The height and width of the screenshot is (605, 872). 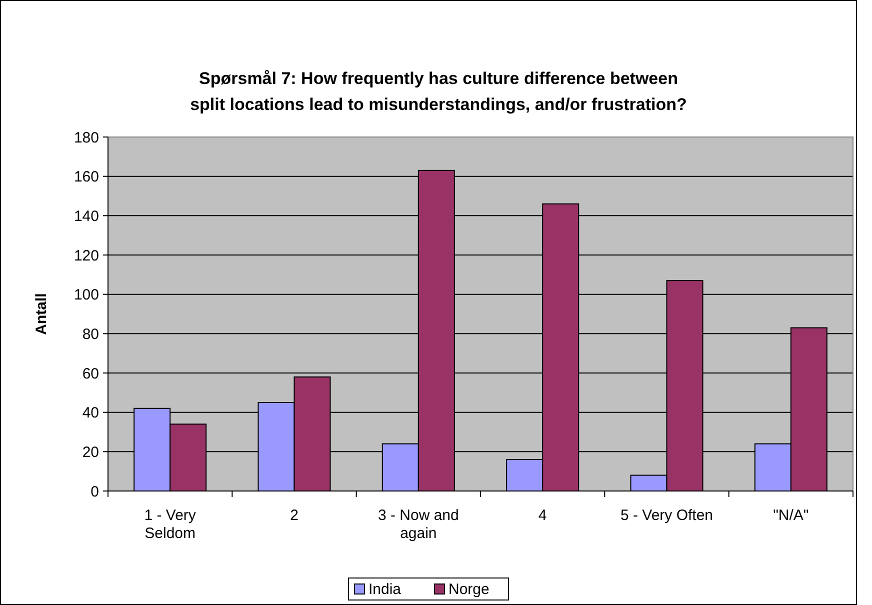 What do you see at coordinates (170, 524) in the screenshot?
I see `x-tick-label: 1 - Very Seldom` at bounding box center [170, 524].